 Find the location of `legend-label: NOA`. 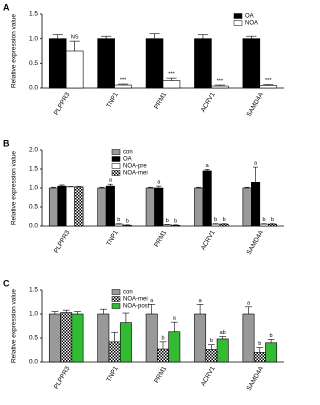

legend-label: NOA is located at coordinates (251, 24).